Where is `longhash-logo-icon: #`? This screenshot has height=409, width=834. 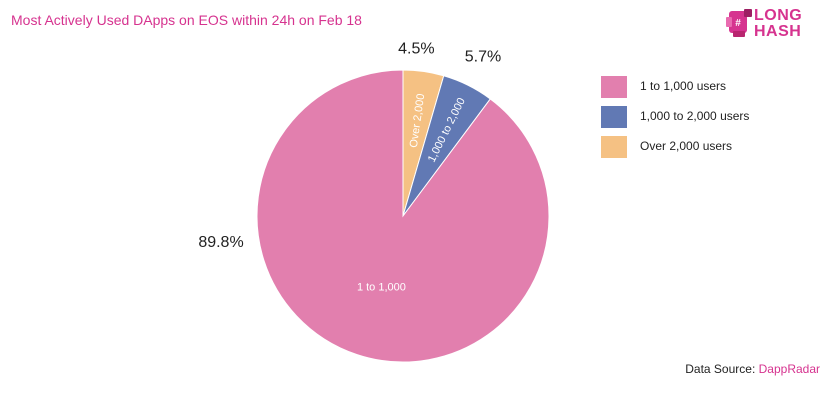
longhash-logo-icon: # is located at coordinates (739, 23).